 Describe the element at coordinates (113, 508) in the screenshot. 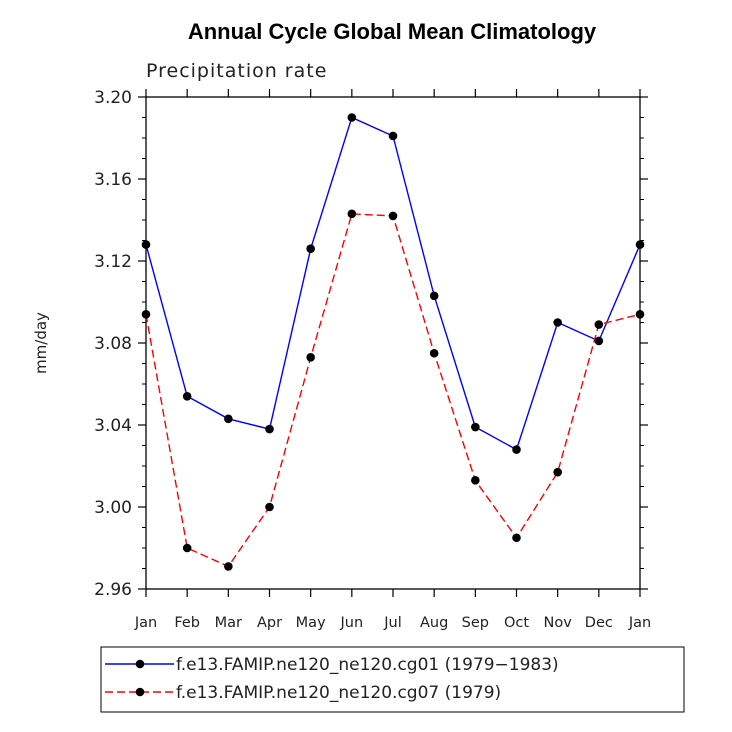

I see `y-tick-label: 3.00` at that location.